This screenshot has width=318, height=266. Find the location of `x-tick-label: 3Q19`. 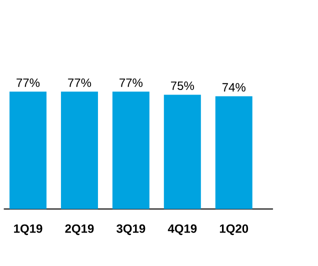

x-tick-label: 3Q19 is located at coordinates (131, 230).